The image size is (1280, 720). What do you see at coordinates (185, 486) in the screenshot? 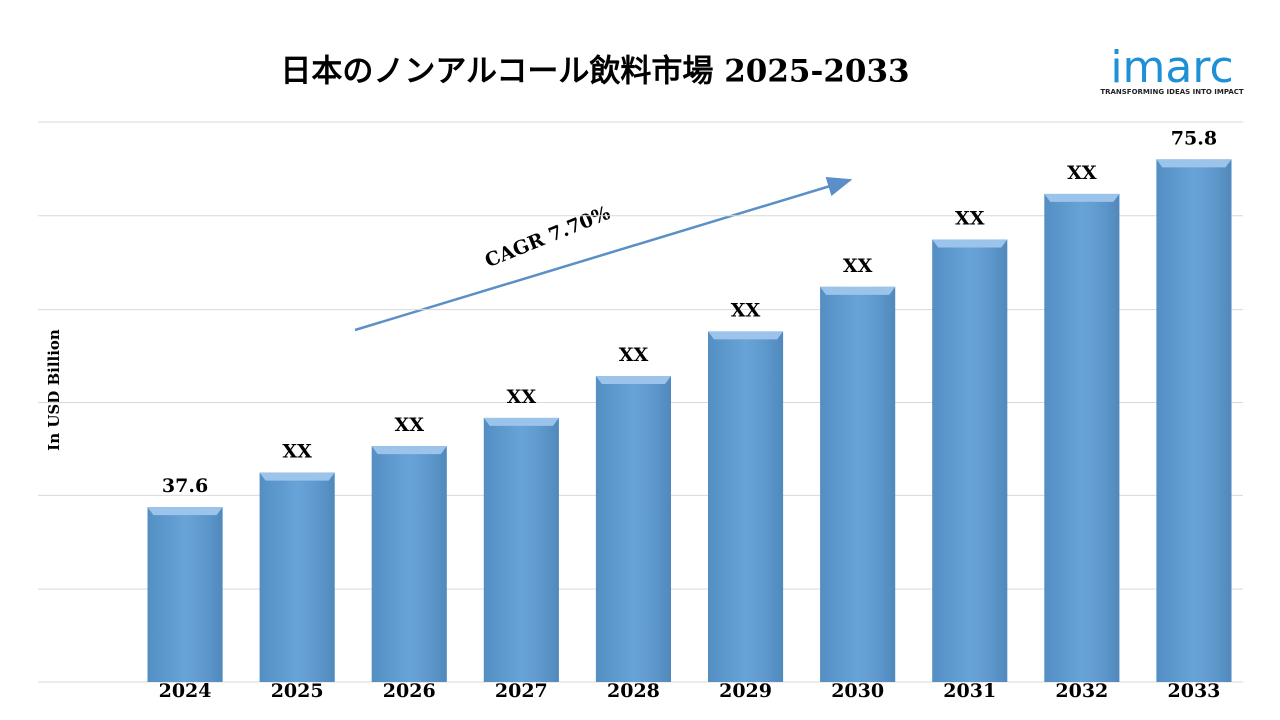
I see `value-label: 37.6` at bounding box center [185, 486].